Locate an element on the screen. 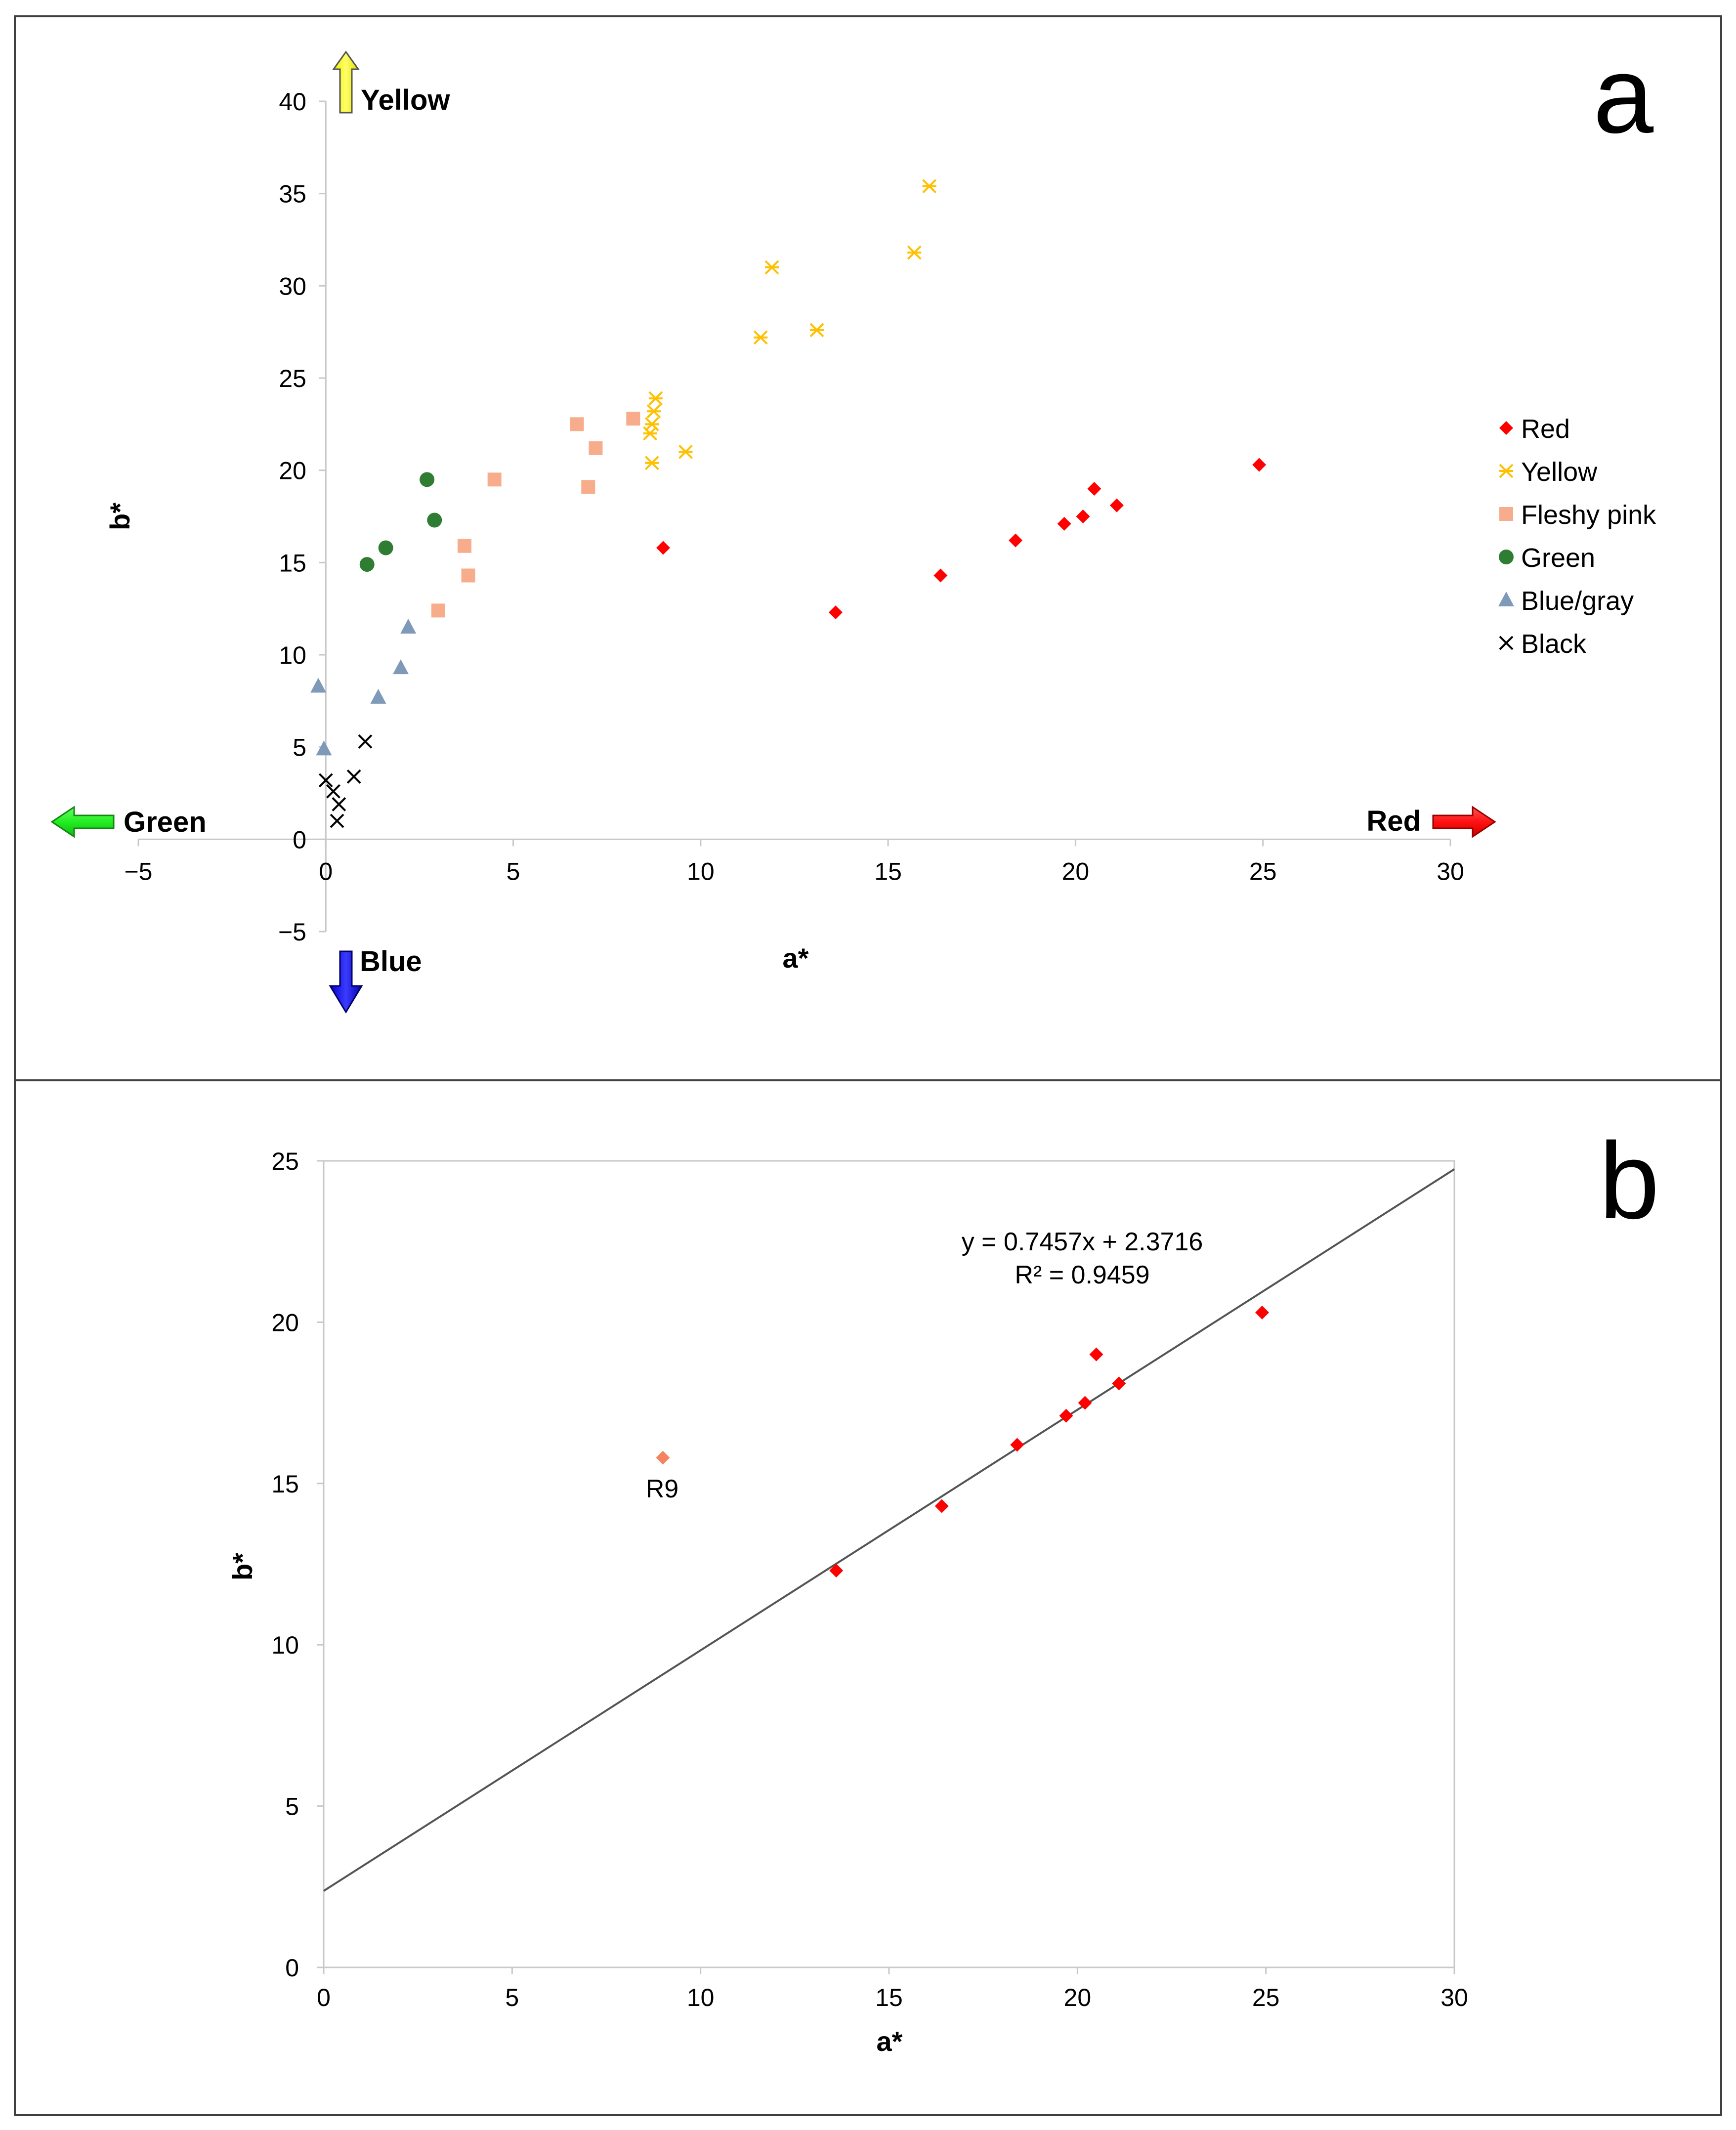  x-tick-label: −5 is located at coordinates (138, 871).